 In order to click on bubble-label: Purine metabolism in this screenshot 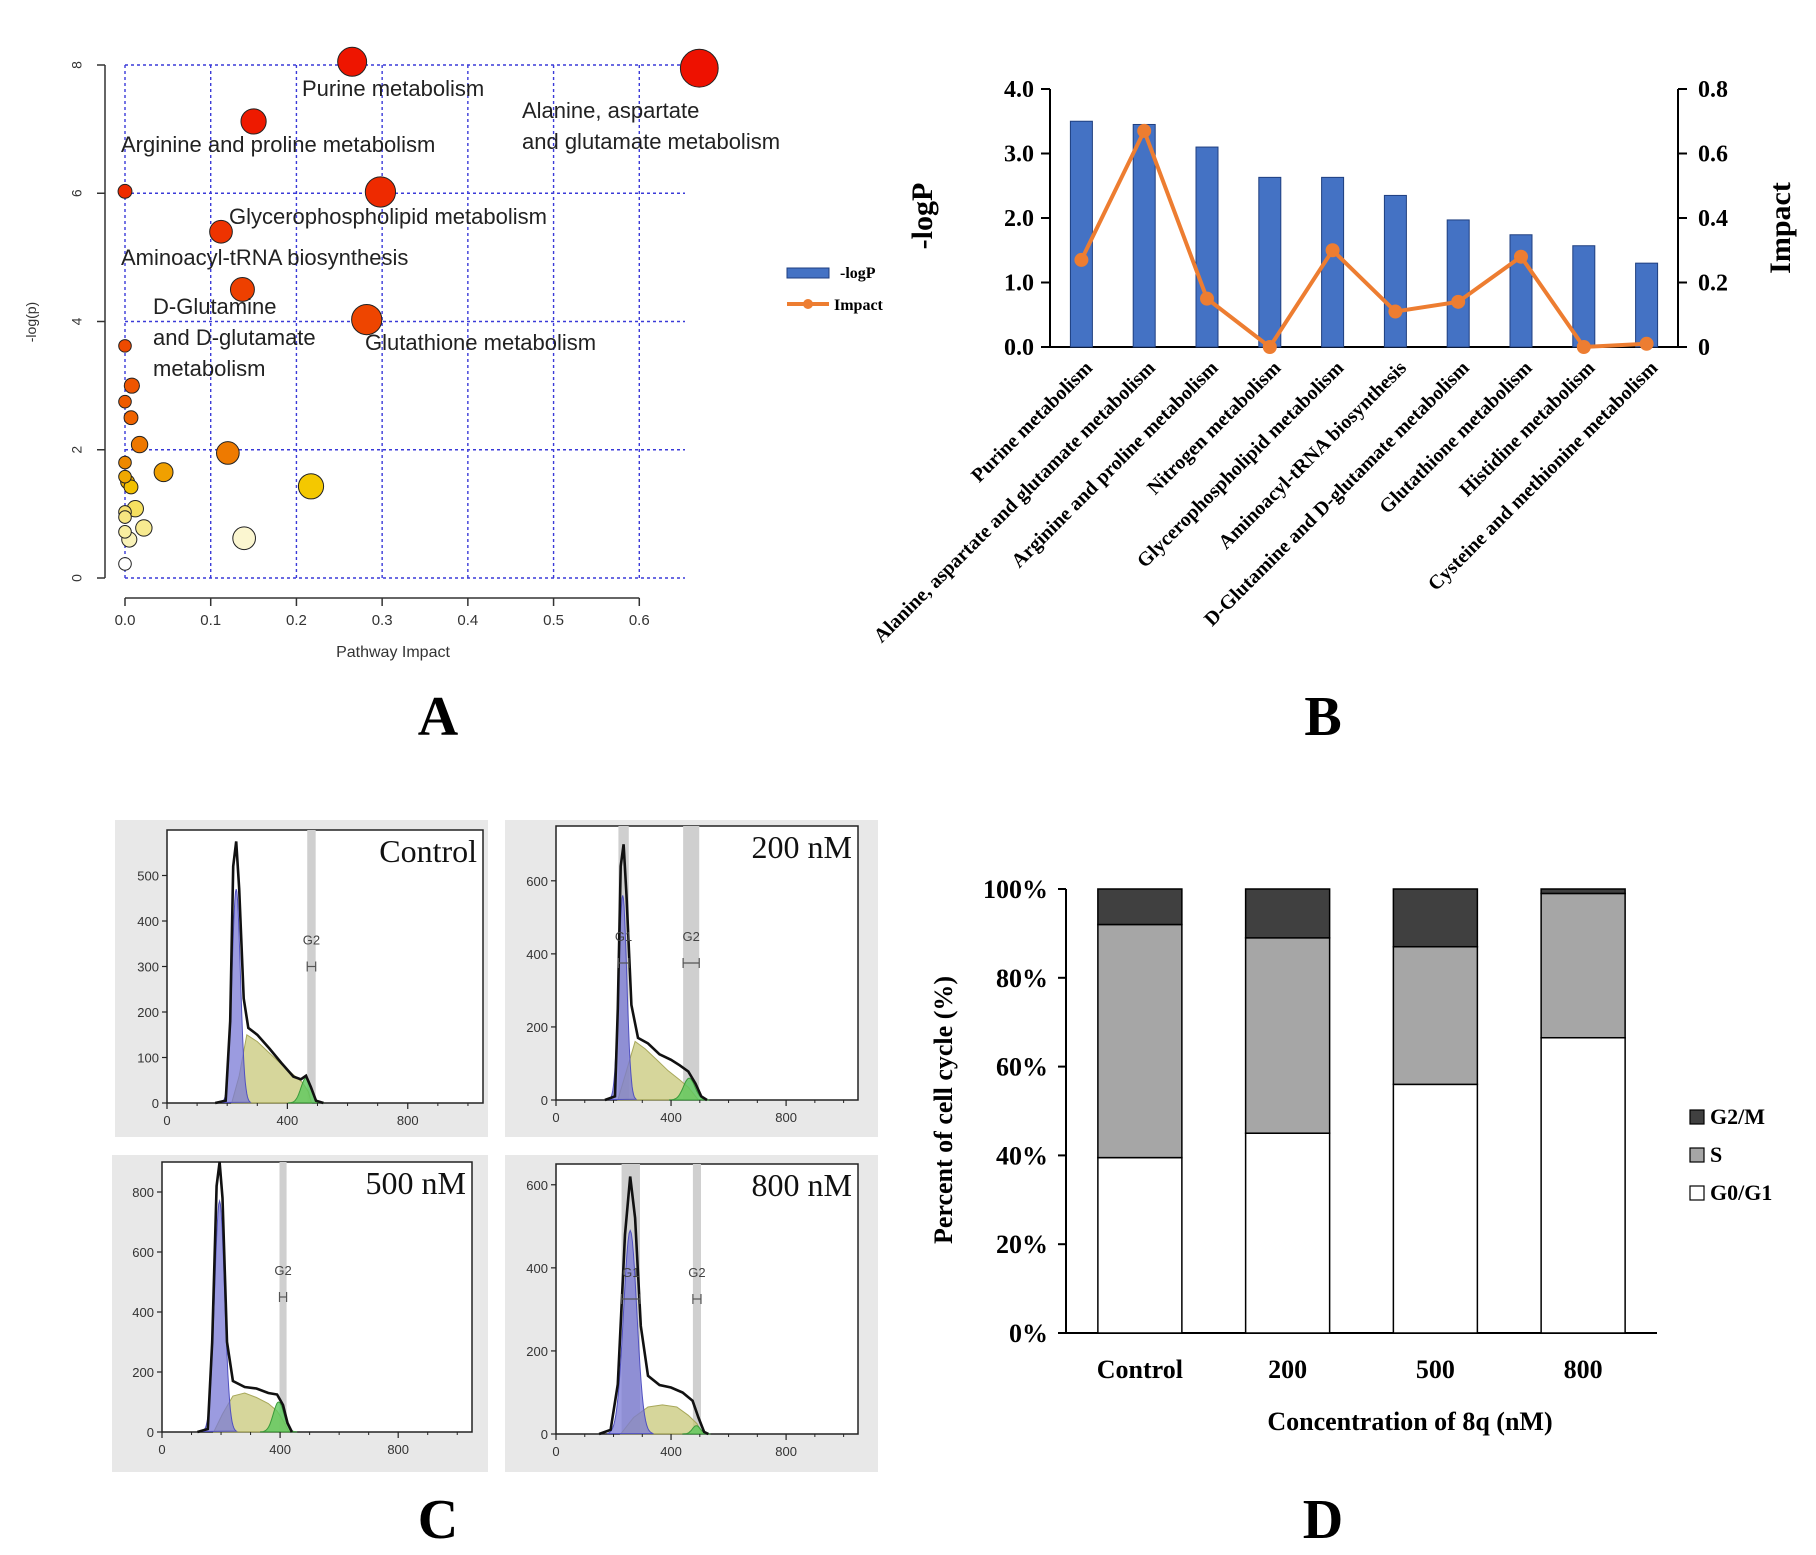, I will do `click(393, 88)`.